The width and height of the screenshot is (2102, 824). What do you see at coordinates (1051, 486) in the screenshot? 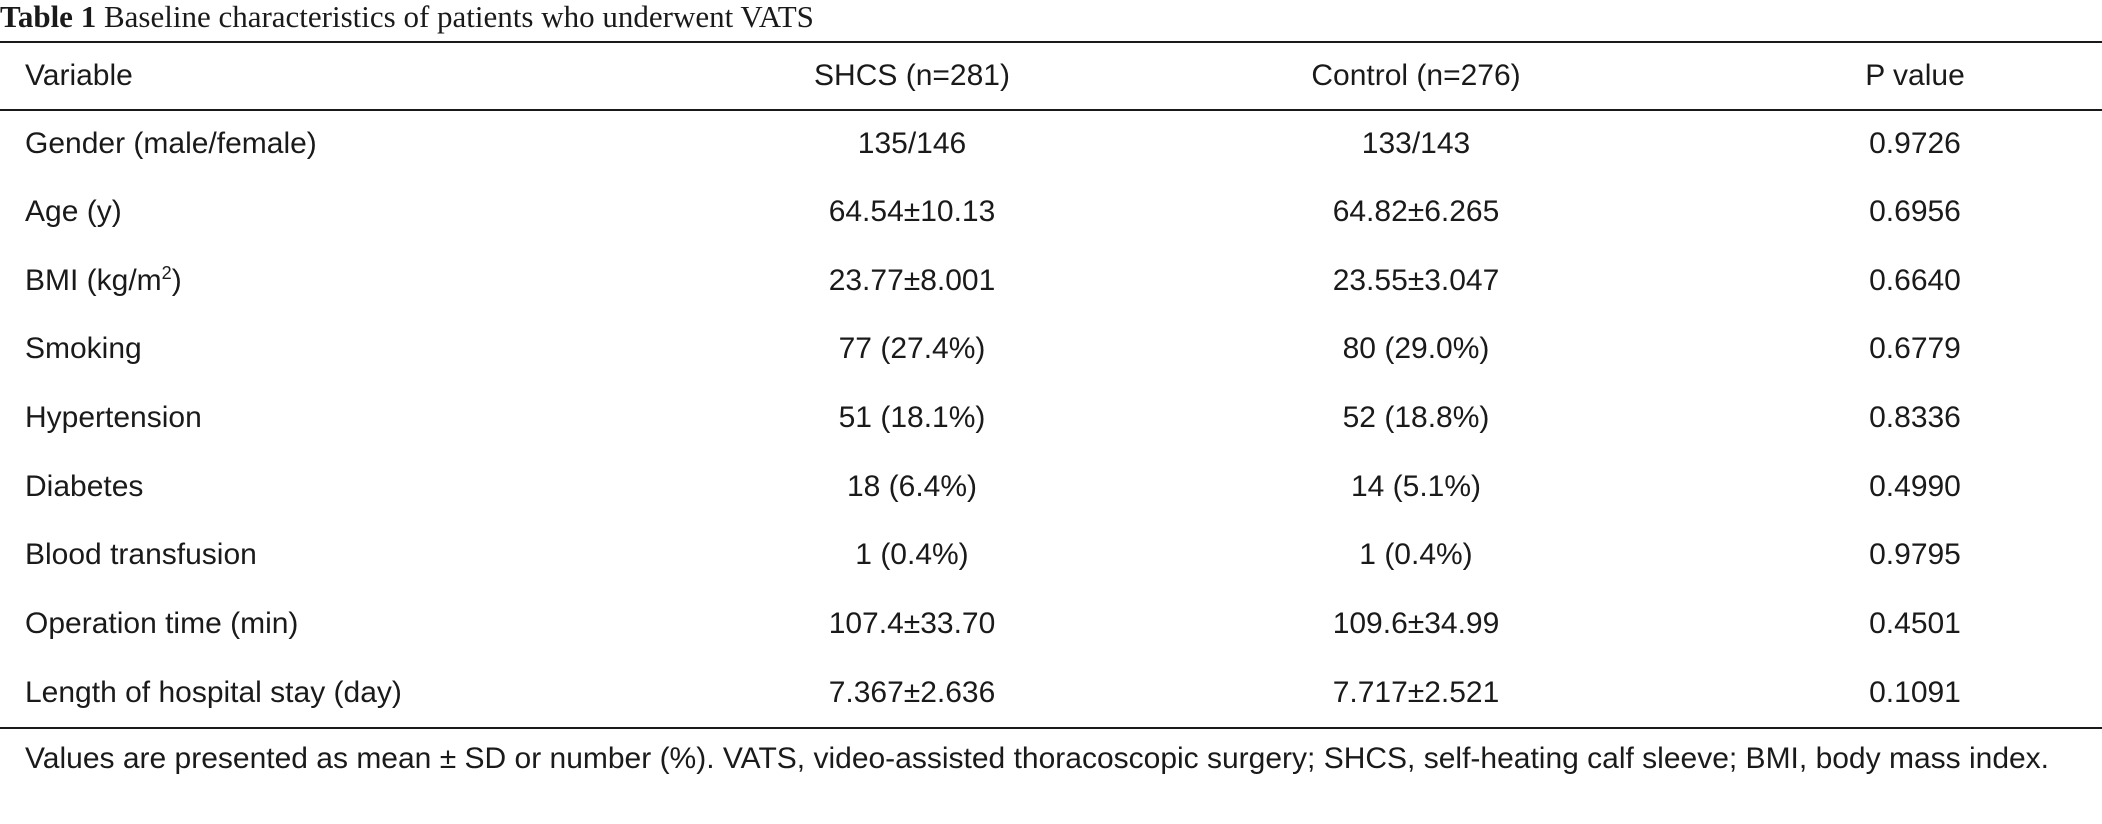
I see `table-row: Diabetes 18 (6.4%) 14 (5.1%) 0.4990` at bounding box center [1051, 486].